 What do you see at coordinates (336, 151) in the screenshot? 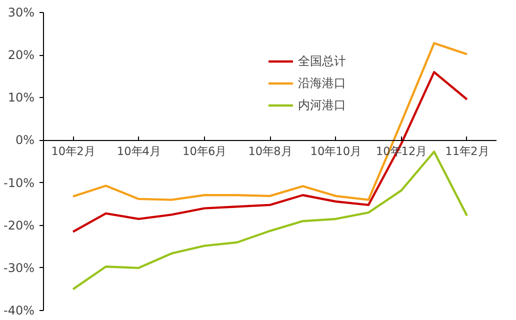
I see `x-tick-label: 10年10月` at bounding box center [336, 151].